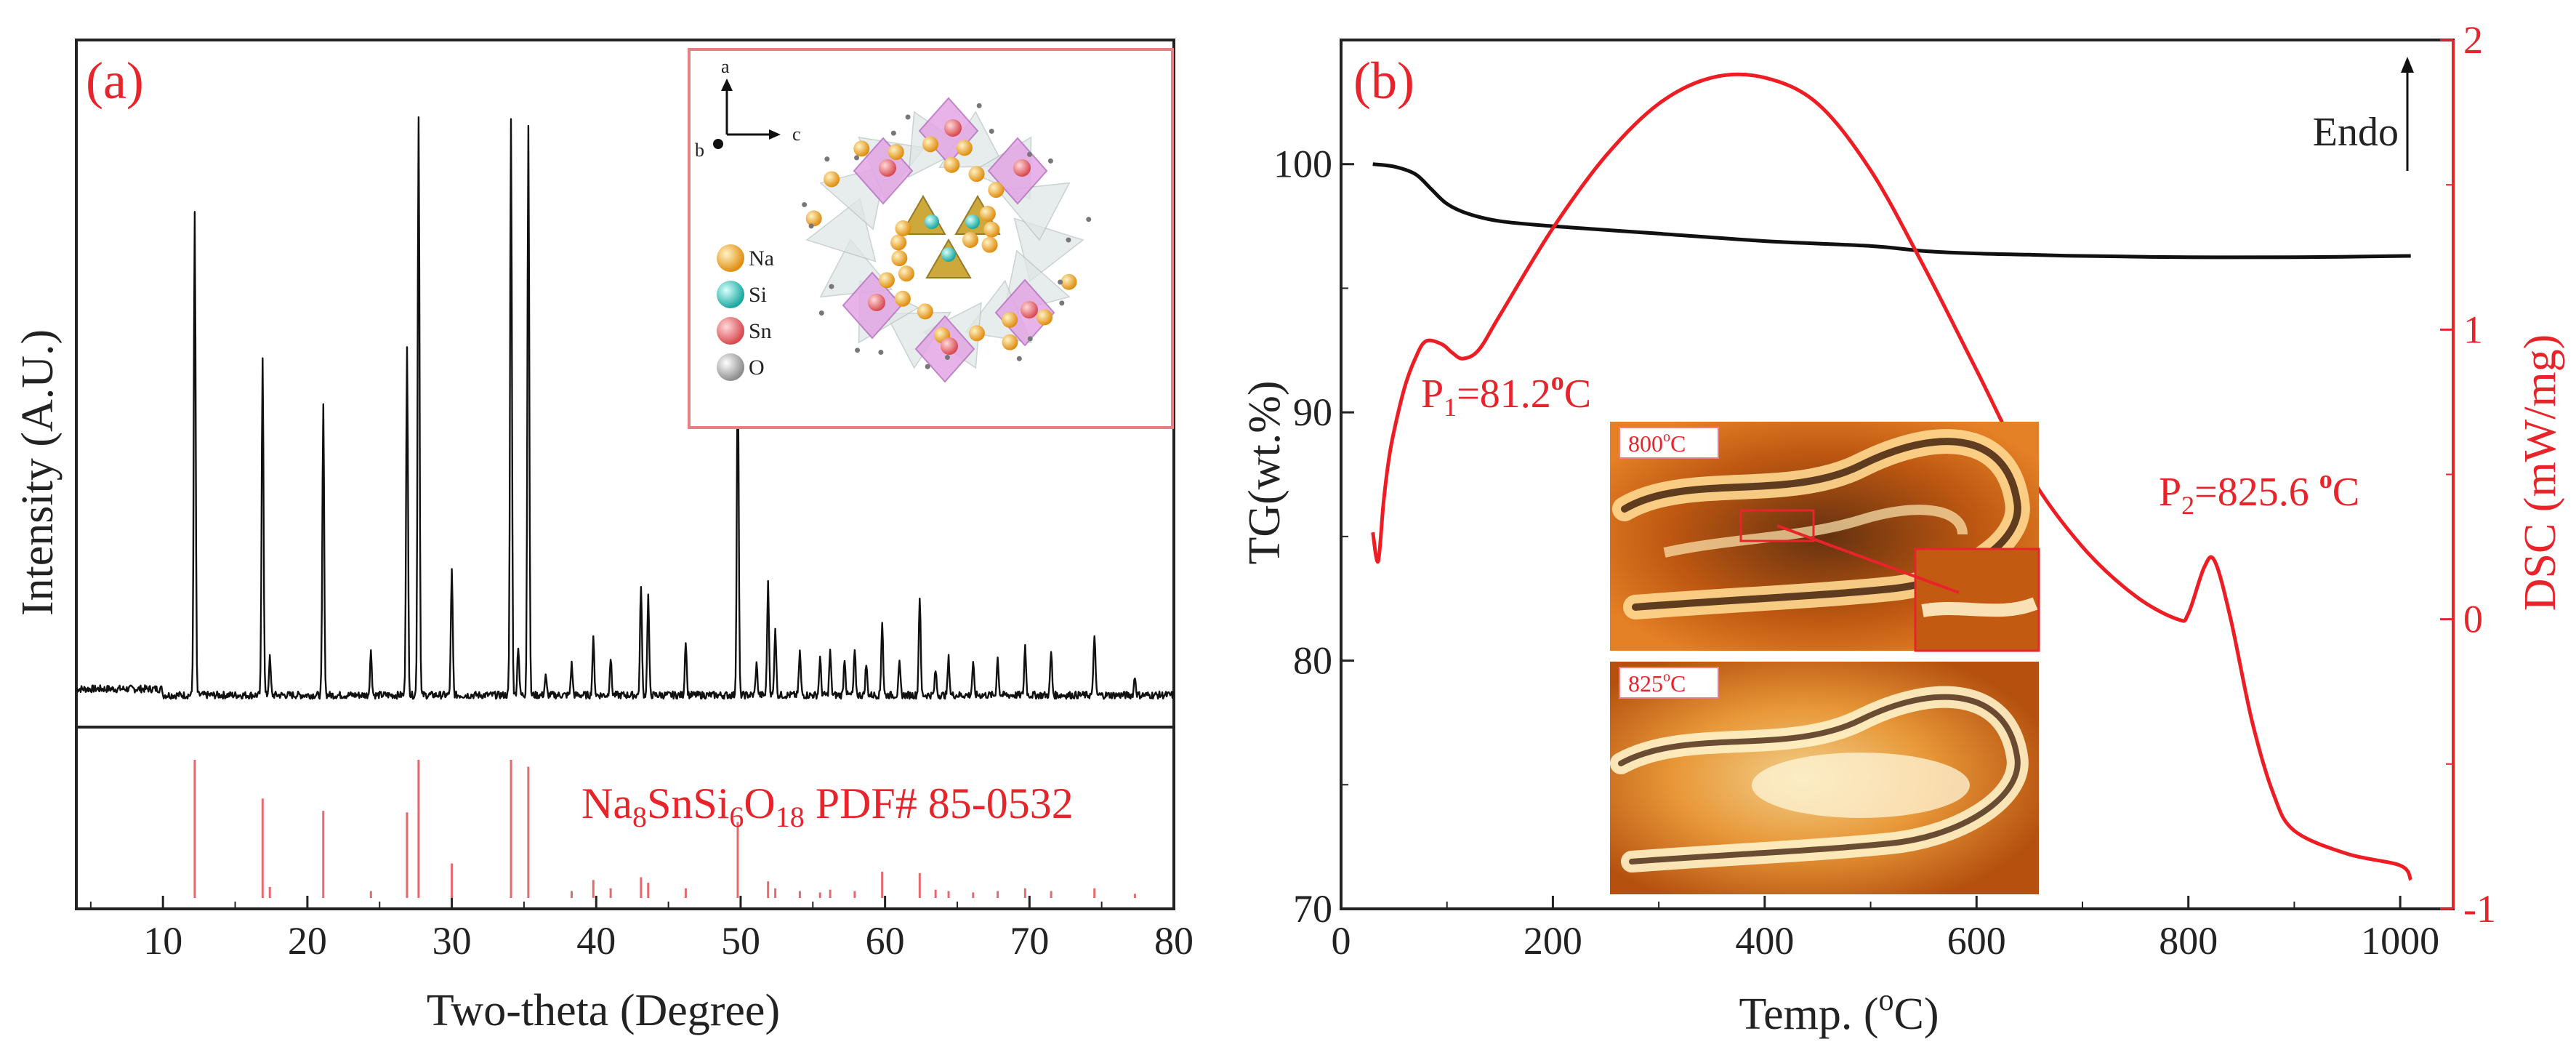  What do you see at coordinates (1312, 412) in the screenshot?
I see `b-ytick-label-90: 90` at bounding box center [1312, 412].